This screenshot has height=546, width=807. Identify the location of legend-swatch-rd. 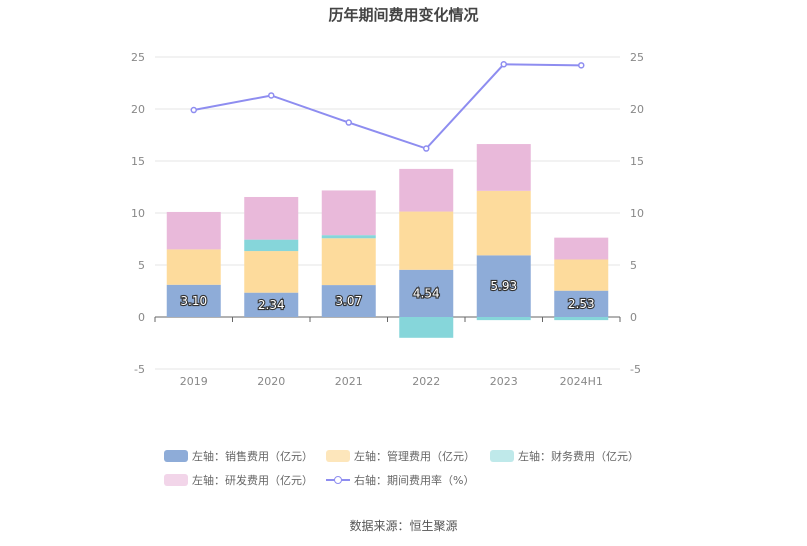
(176, 480).